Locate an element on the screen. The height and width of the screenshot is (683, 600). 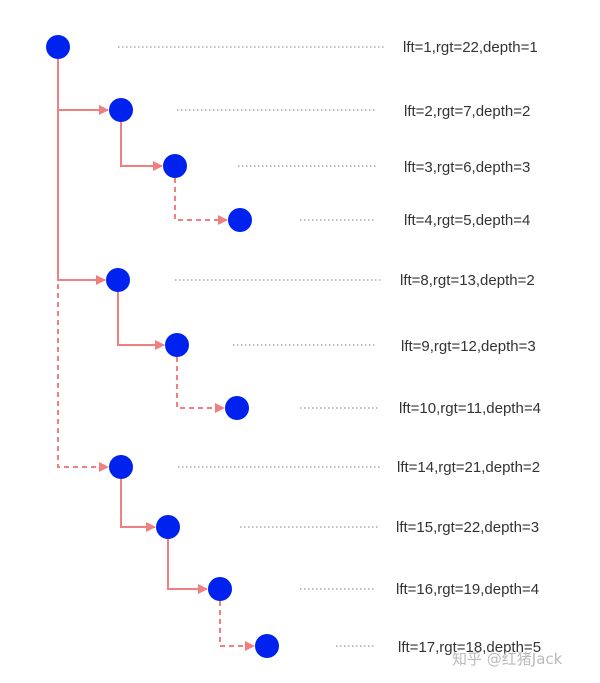
node-label-3: lft=4,rgt=5,depth=4 is located at coordinates (467, 220).